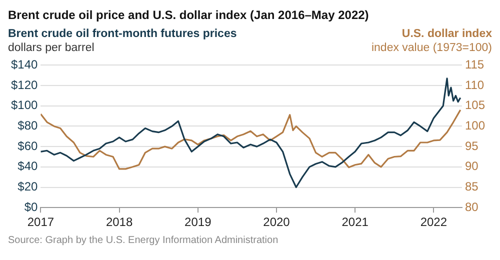 Image resolution: width=500 pixels, height=260 pixels. I want to click on x-tick-label: 2022, so click(434, 222).